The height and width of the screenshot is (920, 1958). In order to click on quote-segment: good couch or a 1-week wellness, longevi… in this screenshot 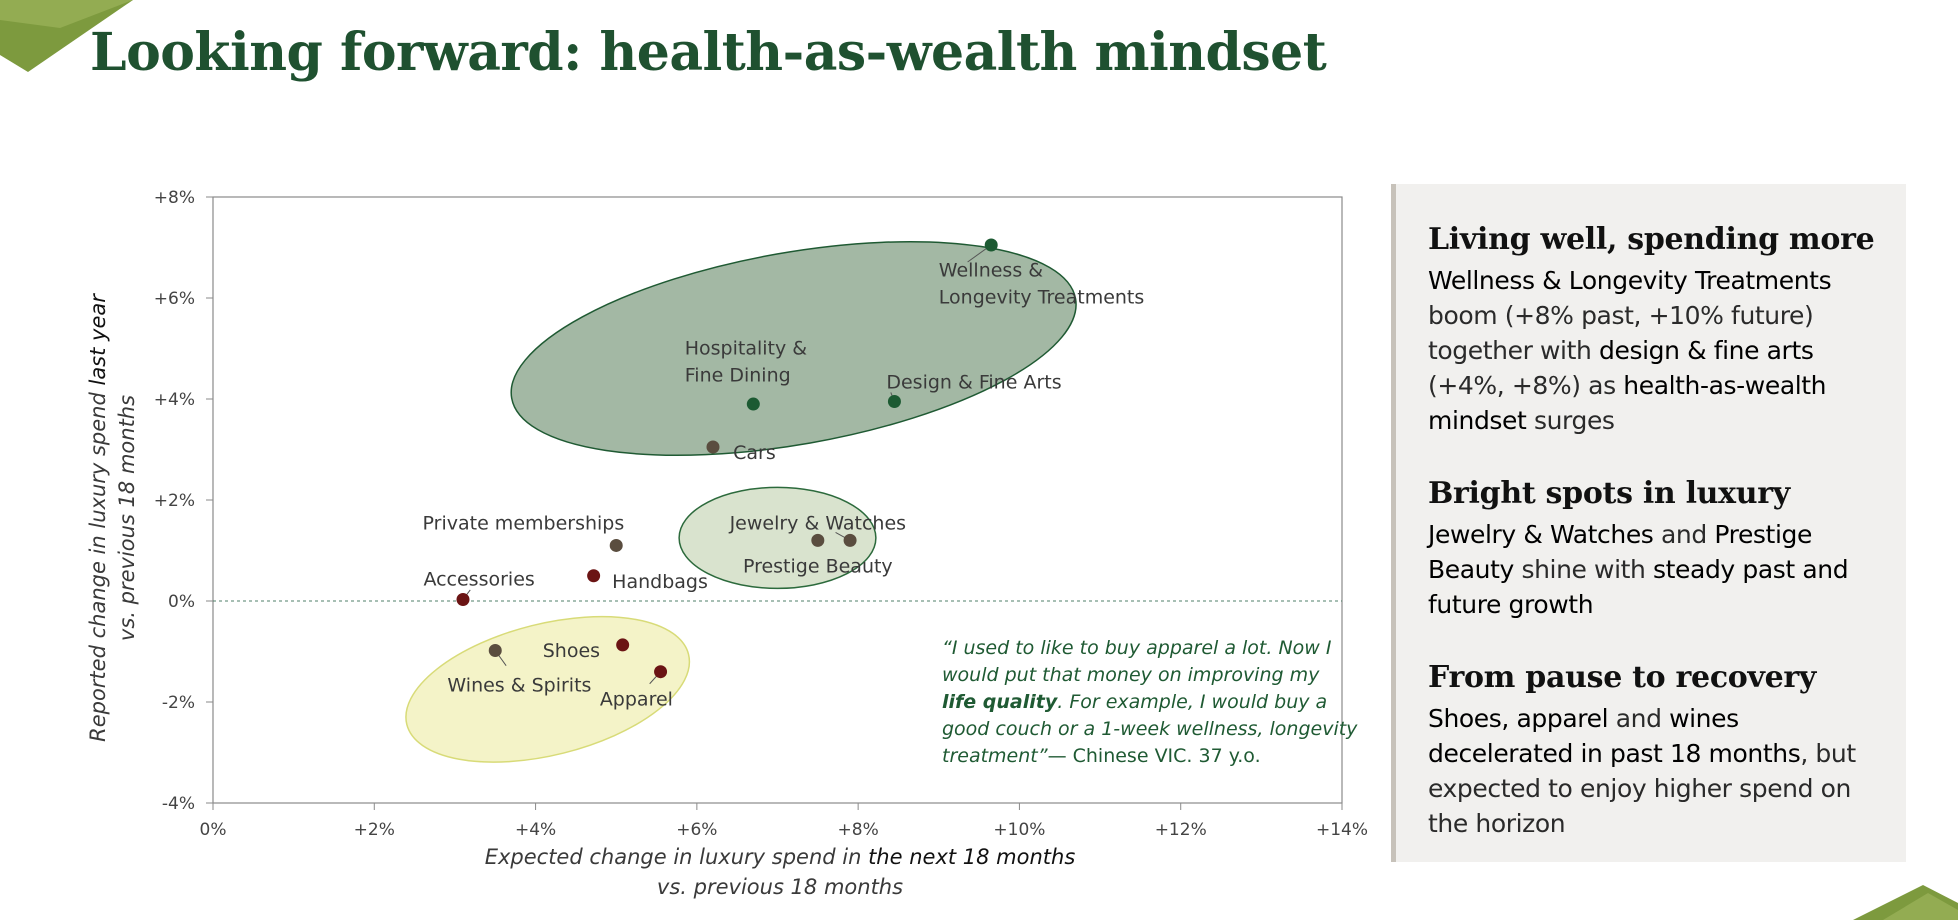, I will do `click(1150, 729)`.